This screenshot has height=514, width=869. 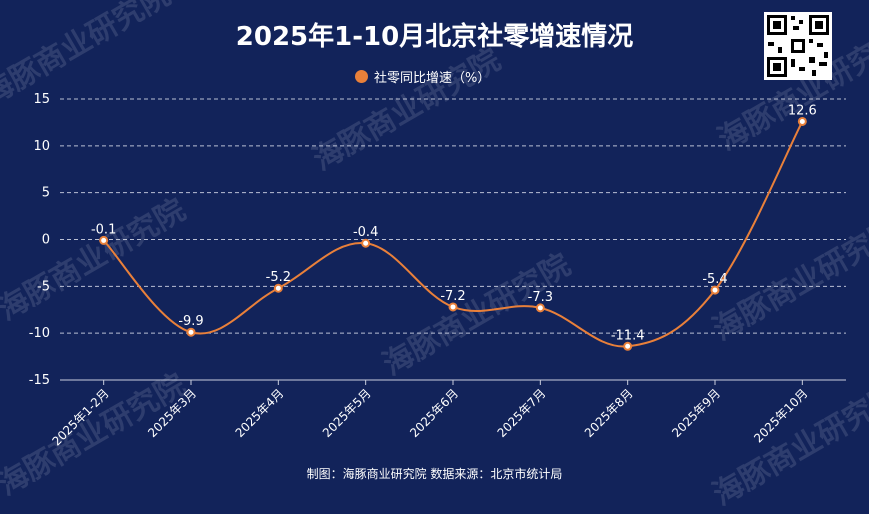 What do you see at coordinates (46, 240) in the screenshot?
I see `y-tick-label: 0` at bounding box center [46, 240].